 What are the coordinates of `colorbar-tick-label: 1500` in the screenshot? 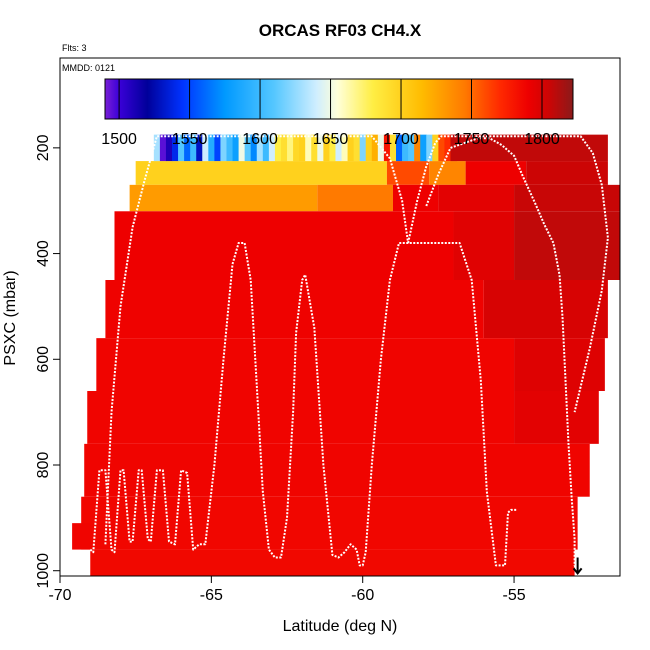 It's located at (119, 139).